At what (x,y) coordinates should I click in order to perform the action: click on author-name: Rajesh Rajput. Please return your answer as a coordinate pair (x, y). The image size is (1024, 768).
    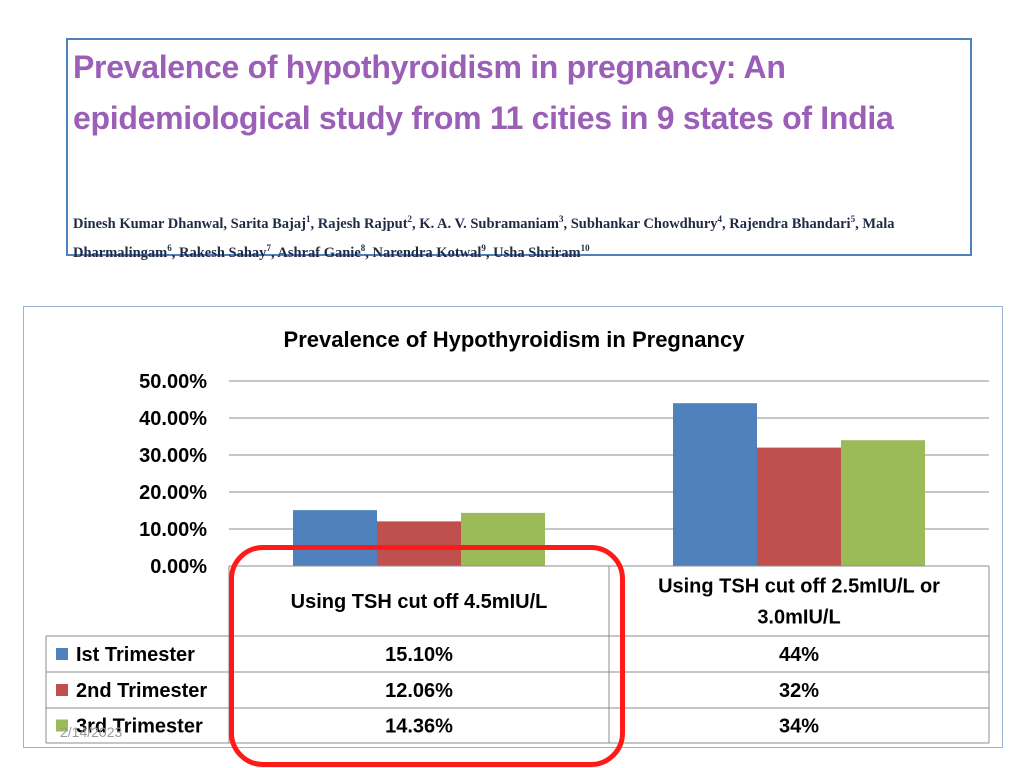
    Looking at the image, I should click on (362, 223).